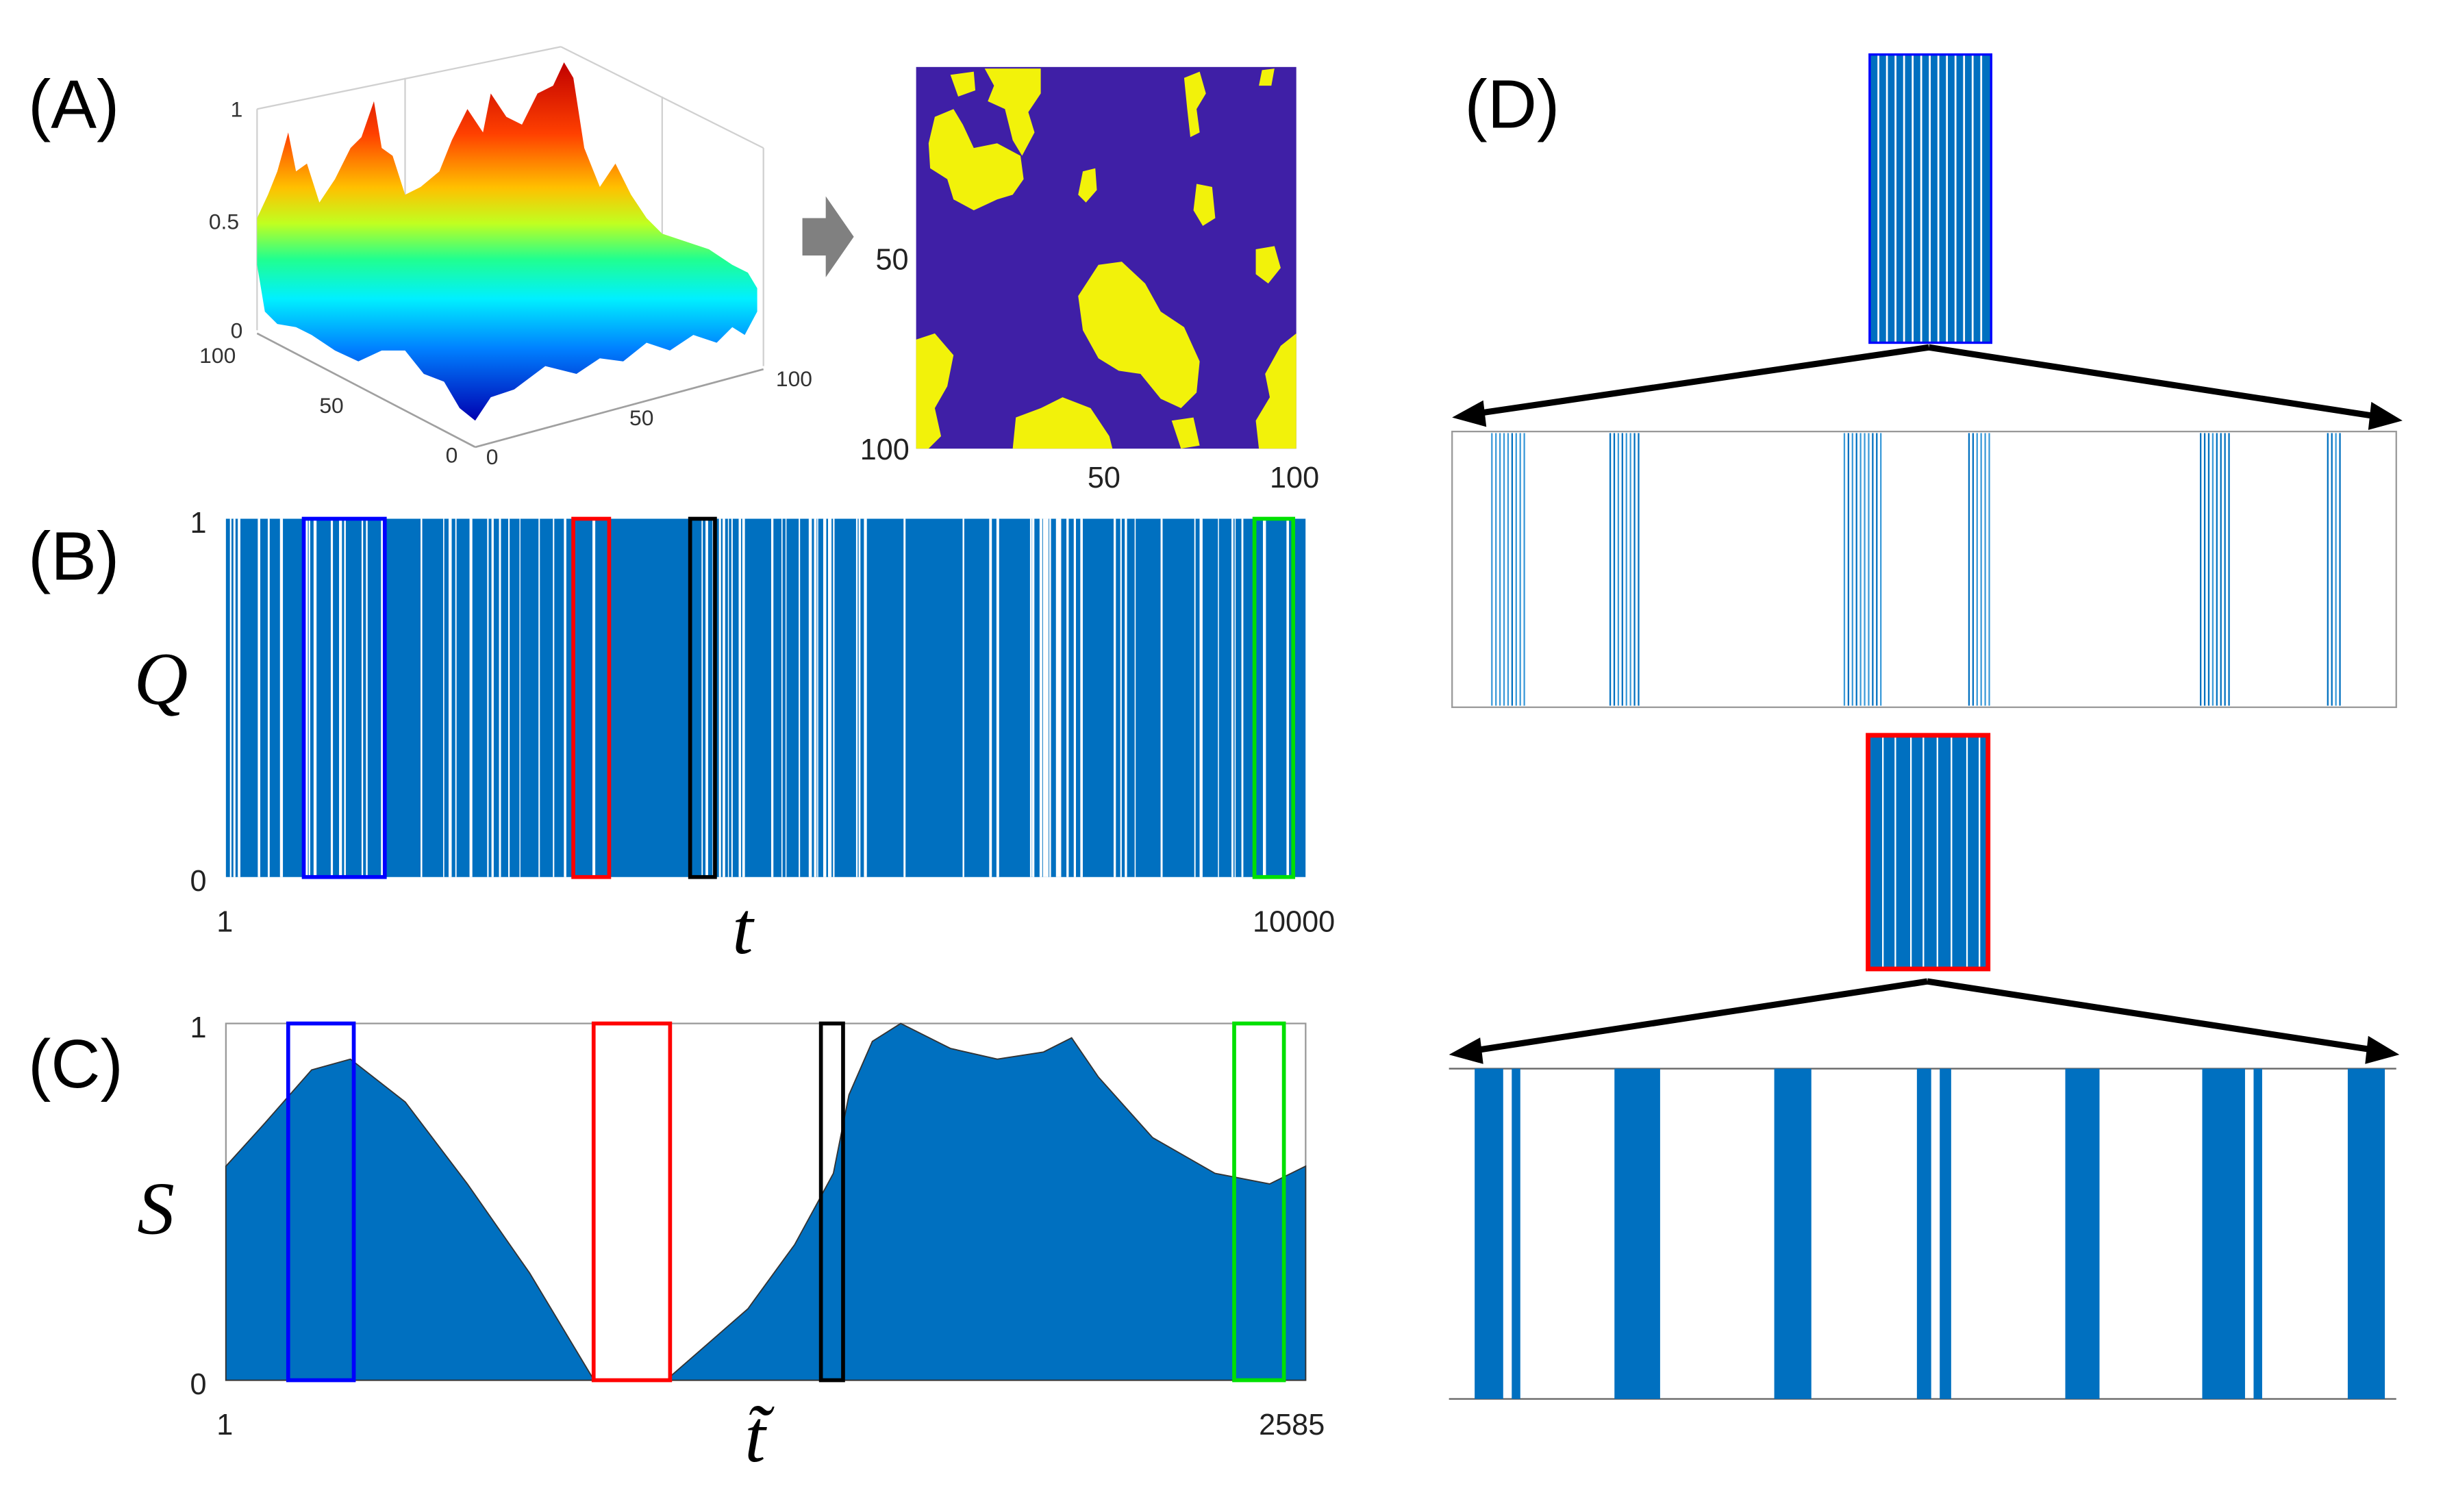 This screenshot has width=2443, height=1512. Describe the element at coordinates (506, 257) in the screenshot. I see `surface-plot: 1 0.5 0 100 50 0 0 50 100` at that location.